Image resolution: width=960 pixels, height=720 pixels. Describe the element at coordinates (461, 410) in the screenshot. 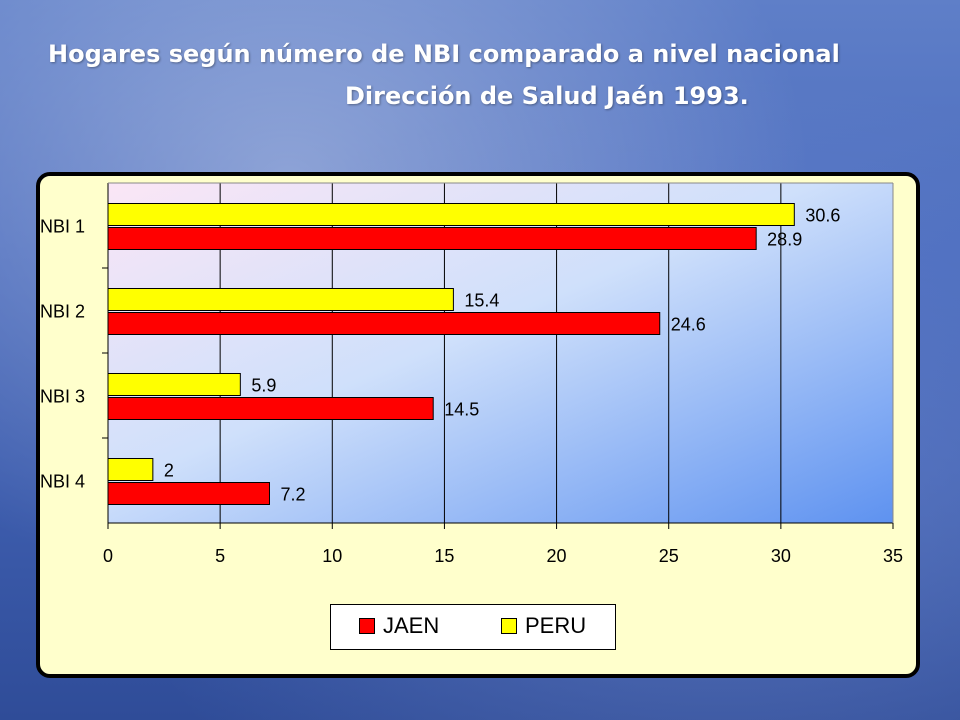

I see `data-label-jaen: 14.5` at that location.